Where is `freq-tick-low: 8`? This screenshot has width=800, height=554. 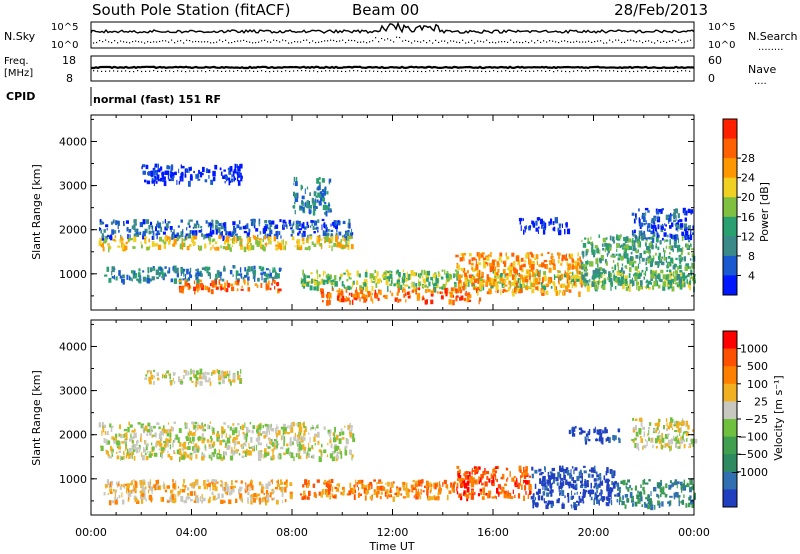 freq-tick-low: 8 is located at coordinates (69, 78).